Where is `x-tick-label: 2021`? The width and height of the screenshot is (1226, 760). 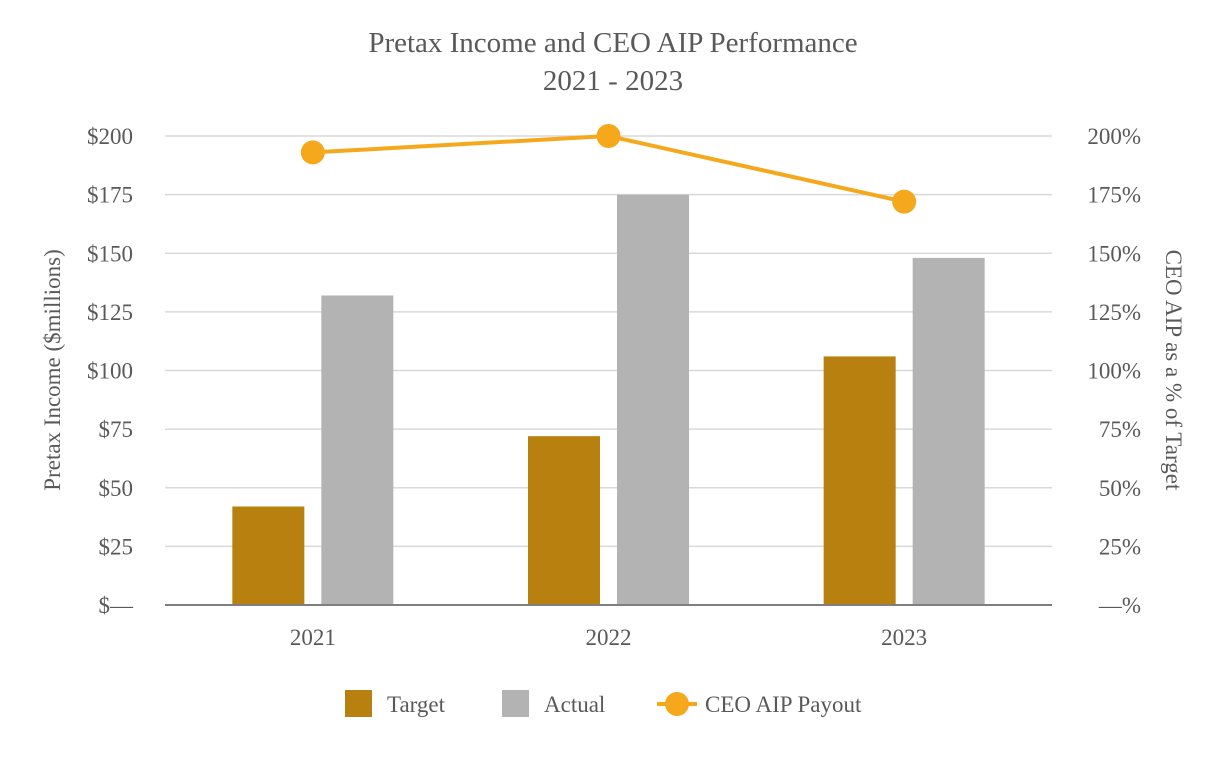
x-tick-label: 2021 is located at coordinates (313, 637).